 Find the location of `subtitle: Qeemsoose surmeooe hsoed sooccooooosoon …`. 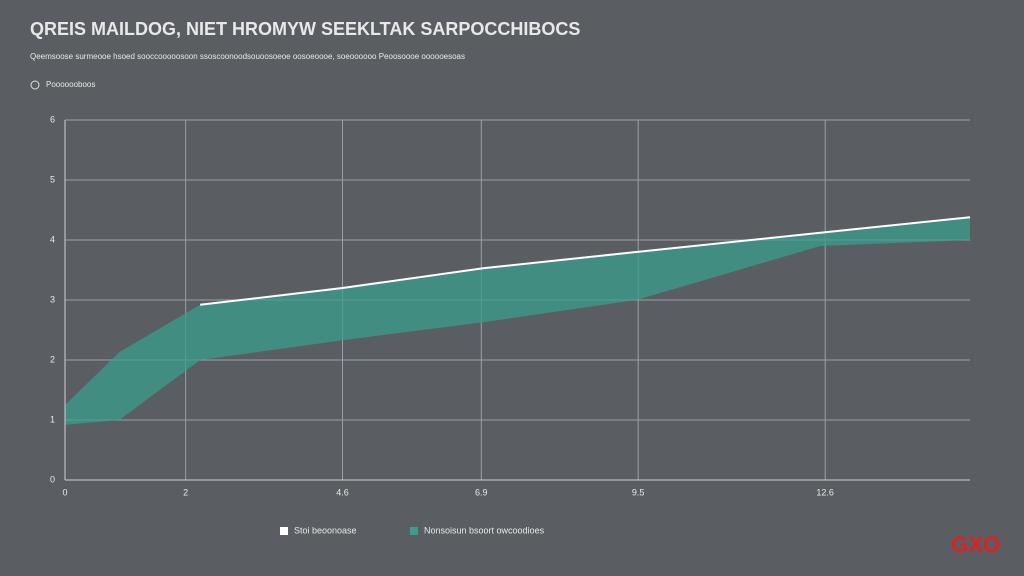

subtitle: Qeemsoose surmeooe hsoed sooccooooosoon … is located at coordinates (247, 56).